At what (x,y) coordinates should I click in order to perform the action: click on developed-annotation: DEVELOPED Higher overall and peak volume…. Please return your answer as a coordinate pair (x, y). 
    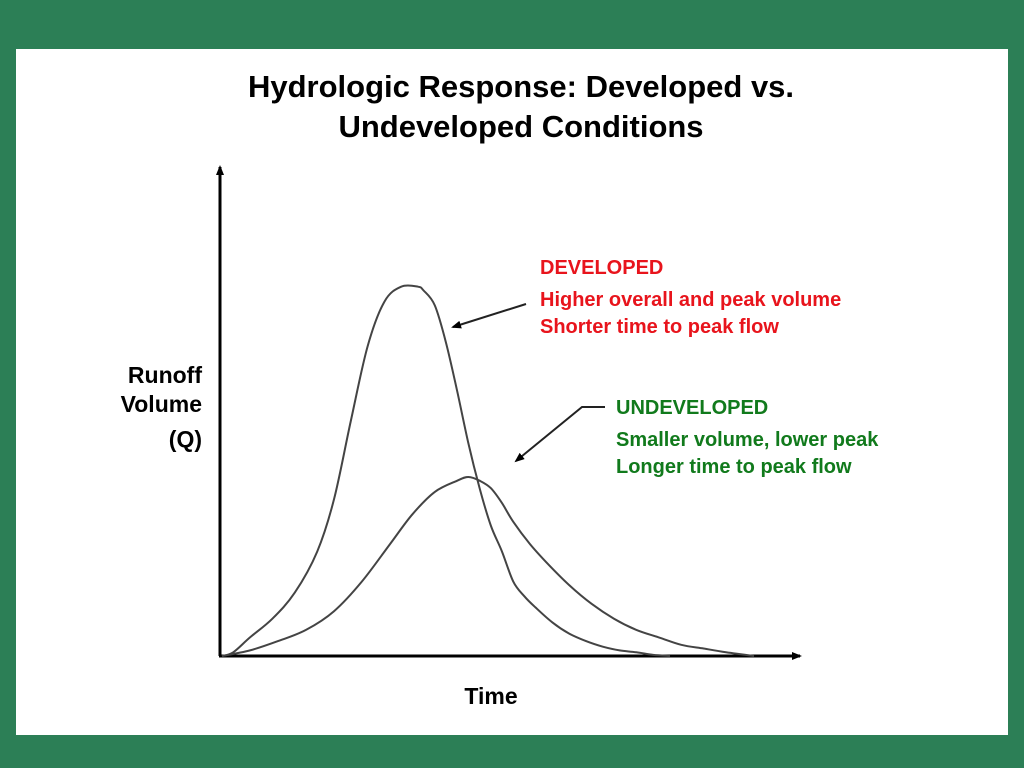
    Looking at the image, I should click on (690, 298).